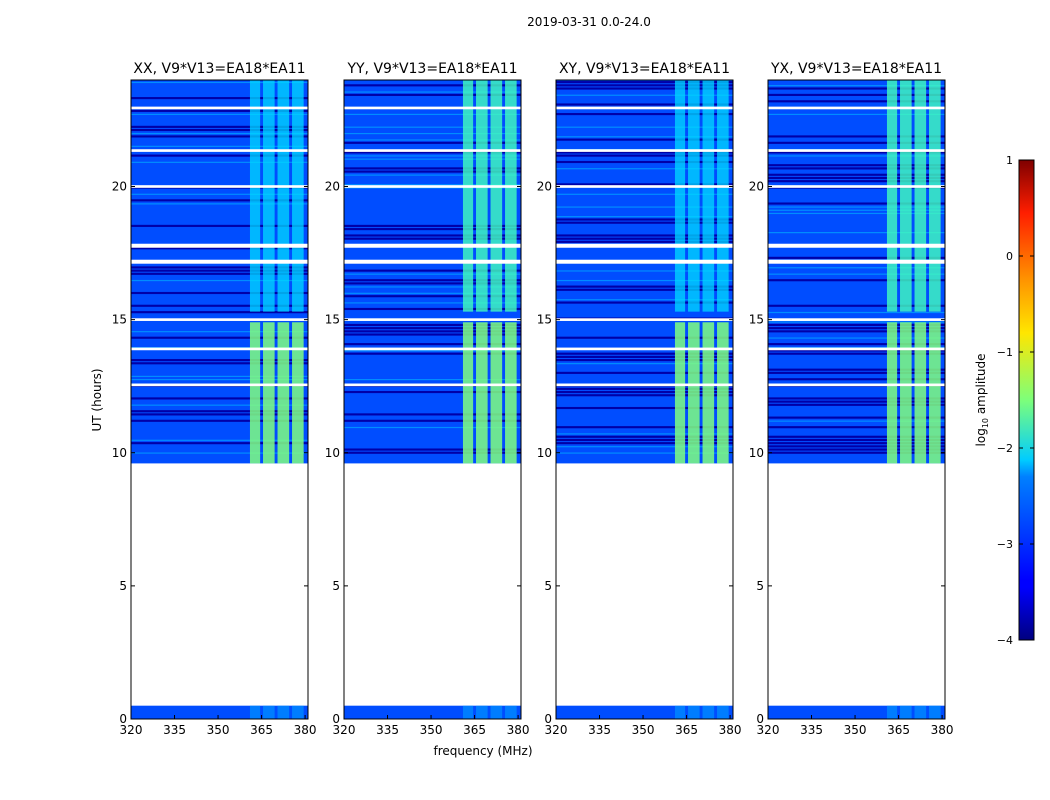 The height and width of the screenshot is (800, 1050). Describe the element at coordinates (336, 586) in the screenshot. I see `y-tick-label: 5` at that location.